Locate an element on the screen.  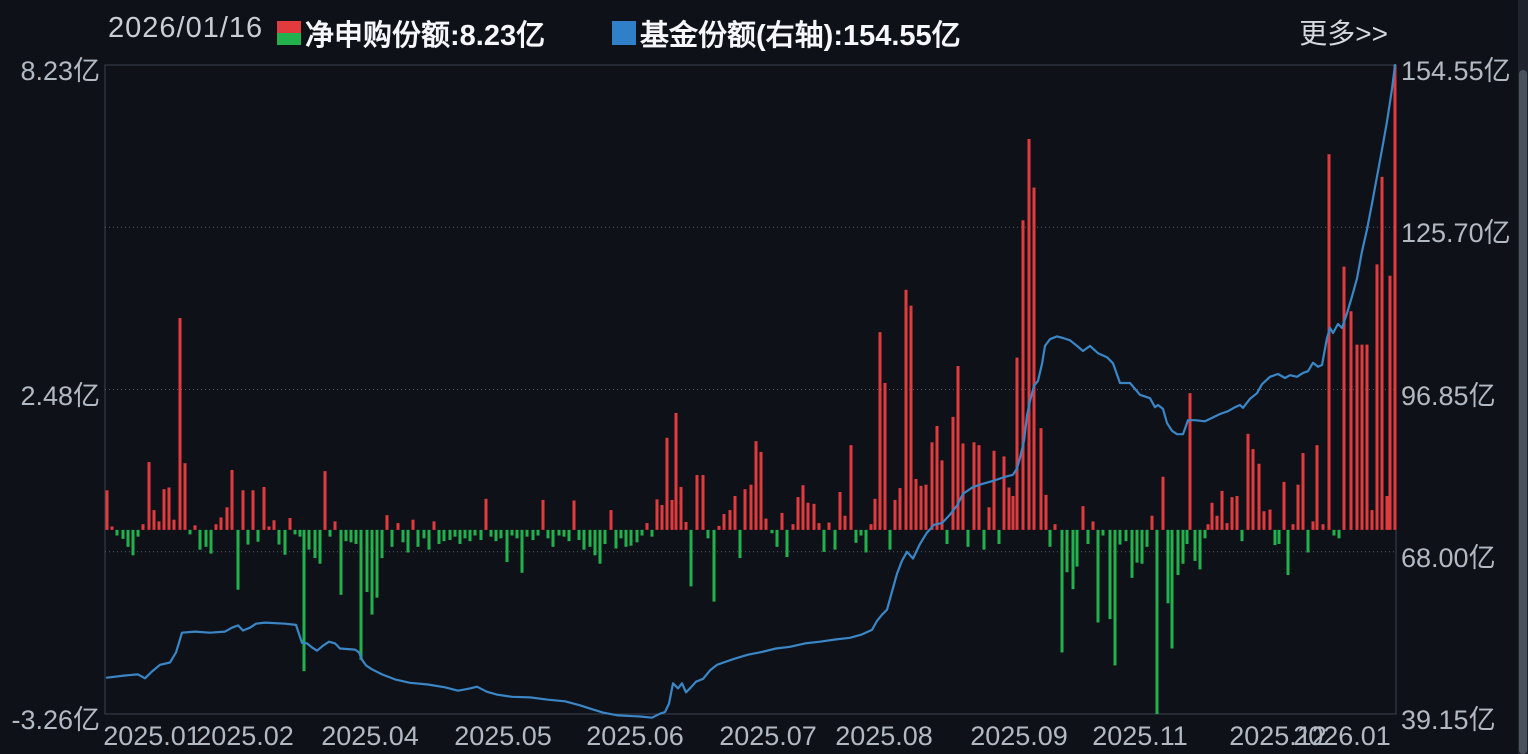
scrollbar-thumb is located at coordinates (1523, 412).